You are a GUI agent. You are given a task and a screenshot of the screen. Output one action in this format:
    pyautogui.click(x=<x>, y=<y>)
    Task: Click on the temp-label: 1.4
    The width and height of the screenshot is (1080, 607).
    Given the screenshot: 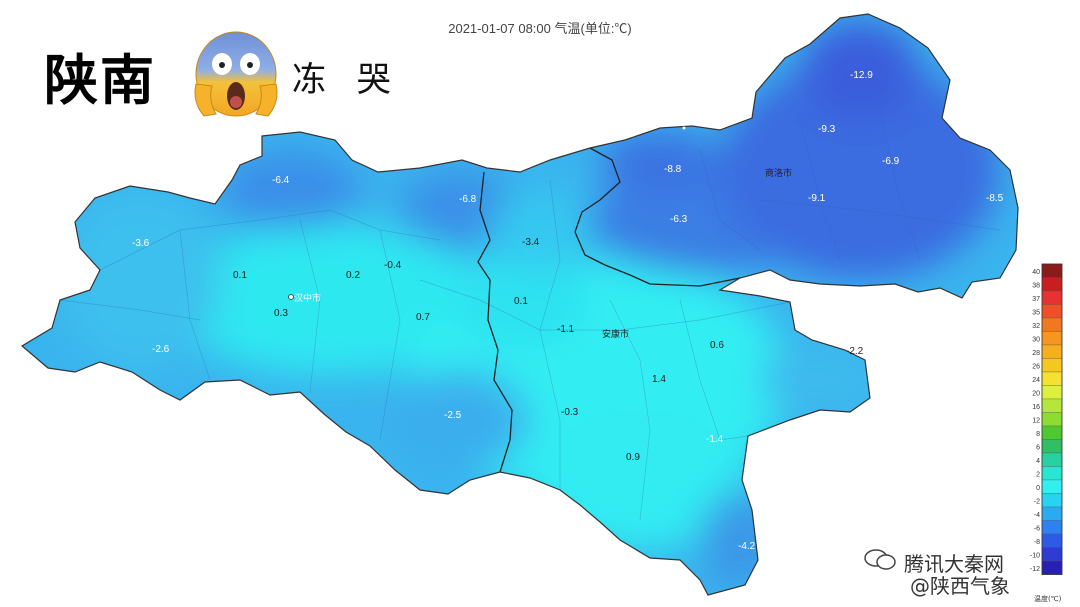 What is the action you would take?
    pyautogui.click(x=659, y=379)
    